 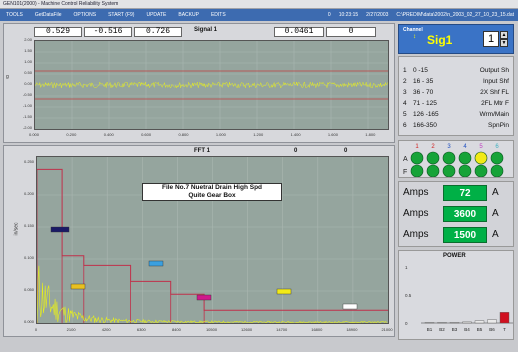 What do you see at coordinates (480, 329) in the screenshot?
I see `power-bar-label: B5` at bounding box center [480, 329].